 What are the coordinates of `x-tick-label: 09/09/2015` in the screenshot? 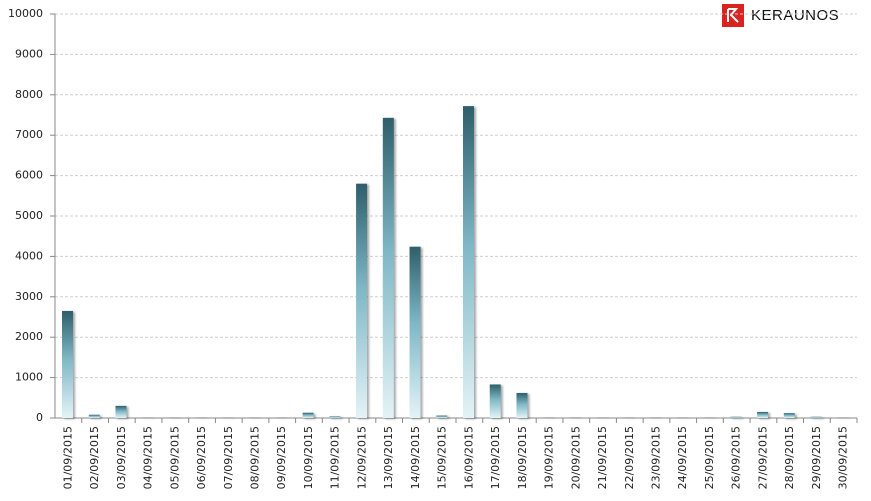 It's located at (281, 457).